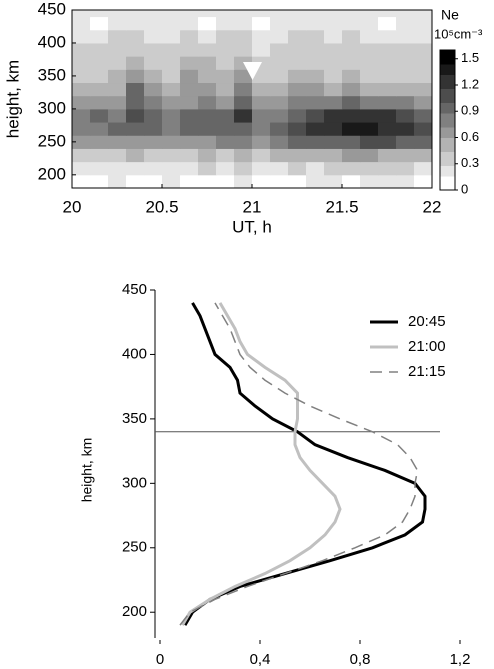  I want to click on x-tick-label: 20.5, so click(161, 206).